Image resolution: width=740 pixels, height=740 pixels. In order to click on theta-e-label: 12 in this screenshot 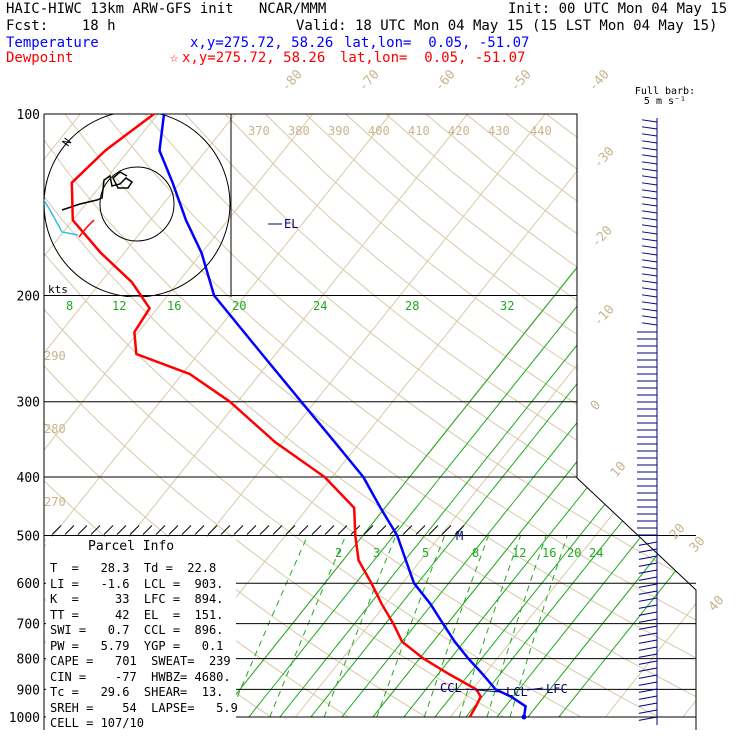, I will do `click(119, 306)`.